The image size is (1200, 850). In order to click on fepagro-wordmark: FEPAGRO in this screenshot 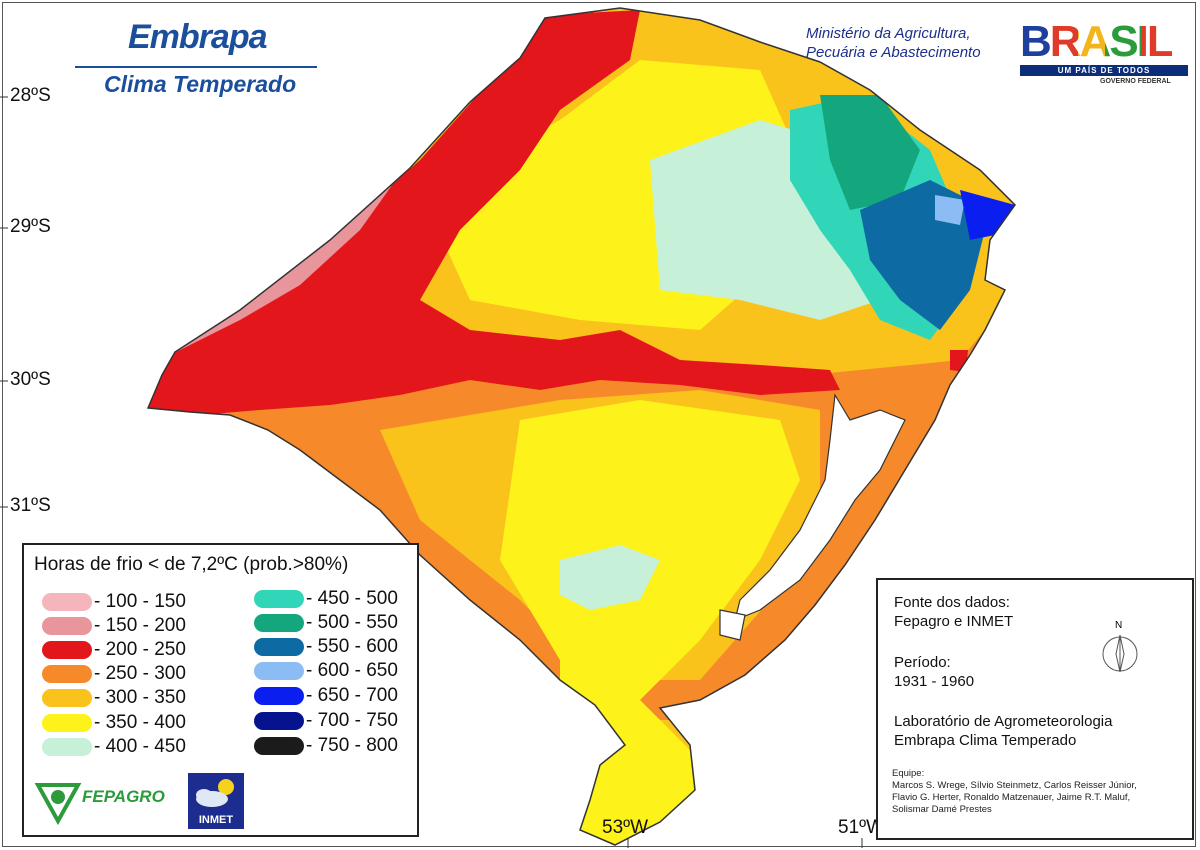, I will do `click(123, 796)`.